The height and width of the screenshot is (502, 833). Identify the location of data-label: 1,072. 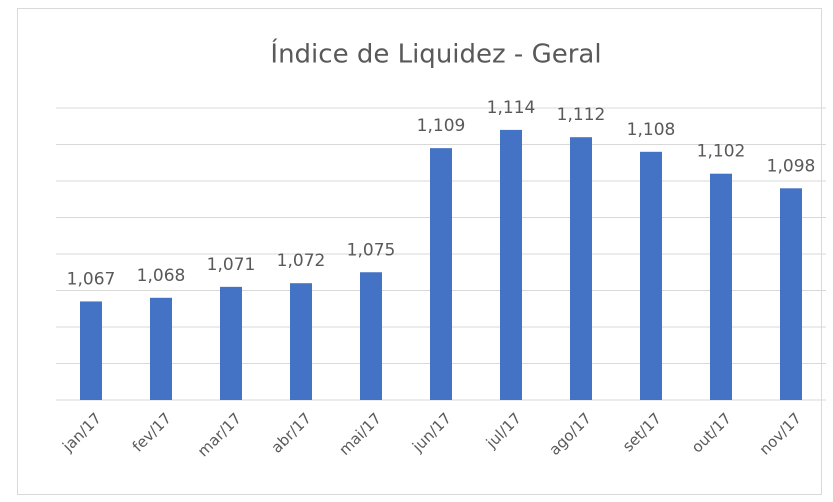
(301, 261).